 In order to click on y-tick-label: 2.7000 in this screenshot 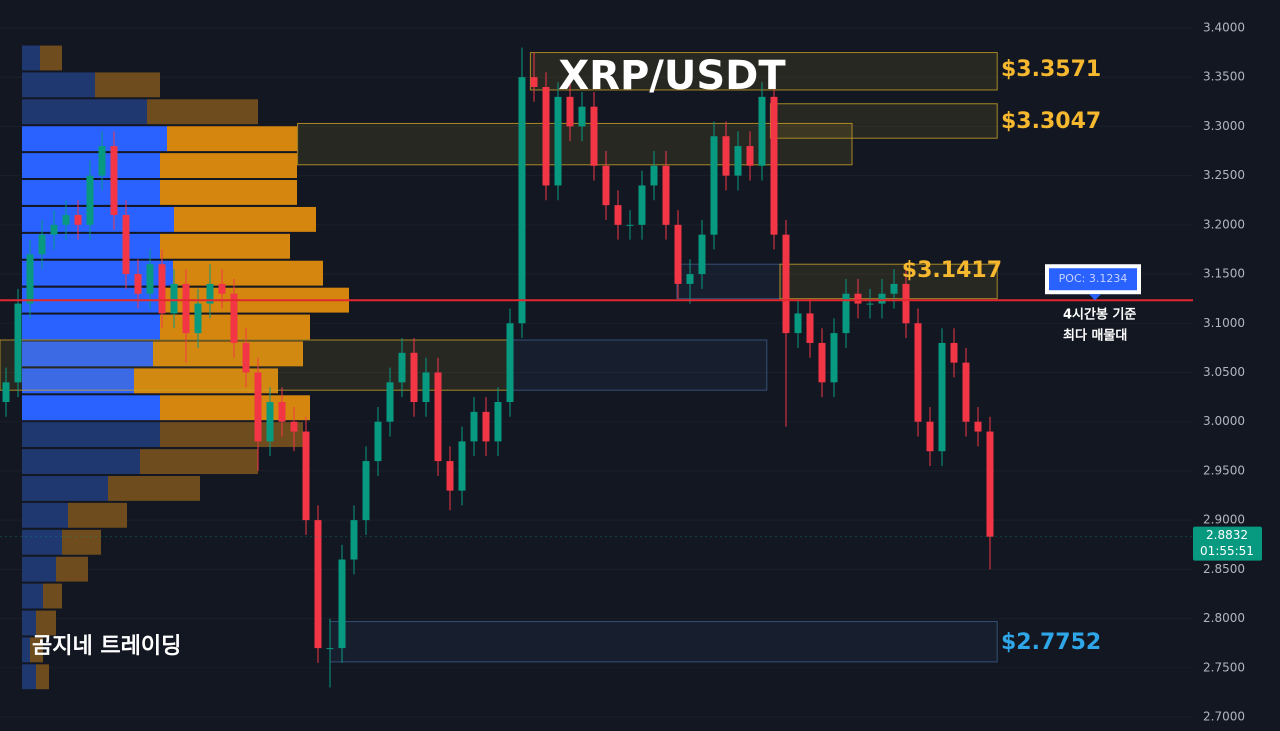, I will do `click(1224, 717)`.